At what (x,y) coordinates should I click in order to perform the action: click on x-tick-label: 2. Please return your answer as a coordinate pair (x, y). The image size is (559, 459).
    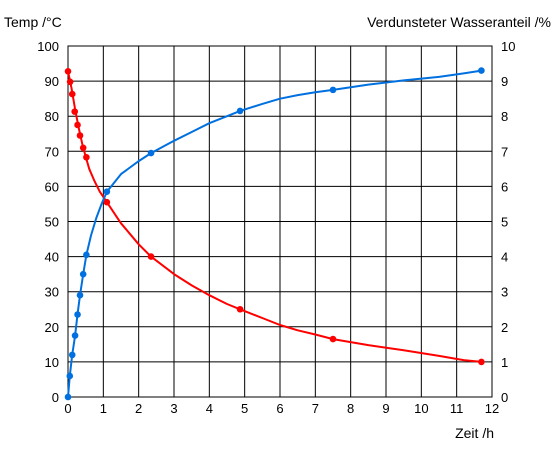
    Looking at the image, I should click on (138, 408).